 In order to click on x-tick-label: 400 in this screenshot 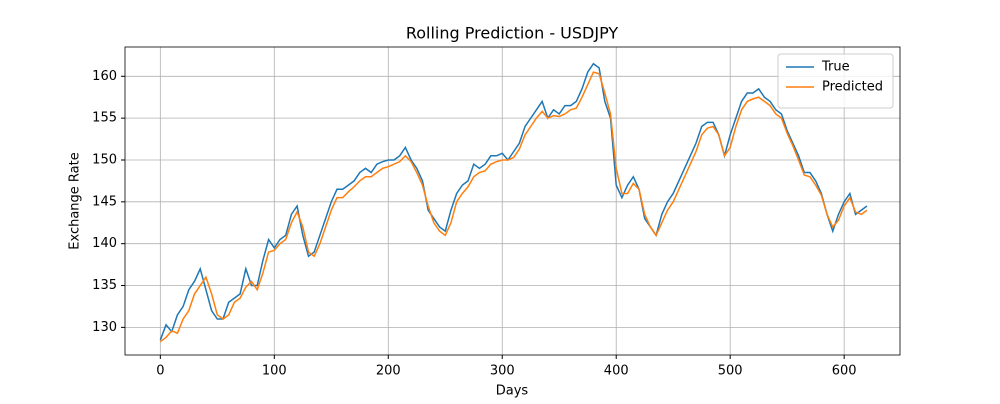, I will do `click(616, 371)`.